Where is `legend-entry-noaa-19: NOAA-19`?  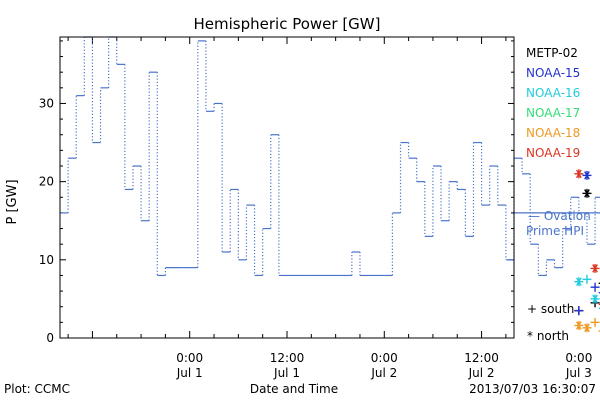 legend-entry-noaa-19: NOAA-19 is located at coordinates (553, 153).